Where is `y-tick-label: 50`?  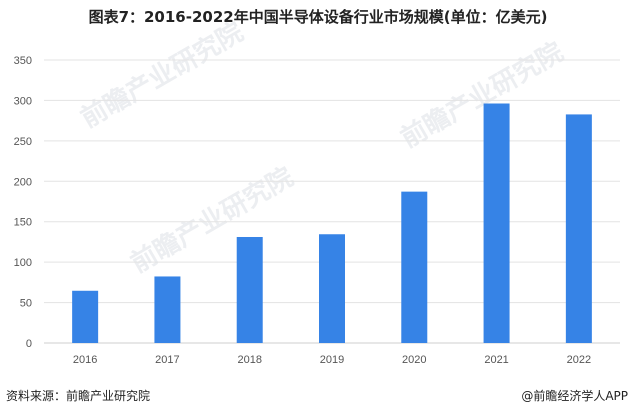
y-tick-label: 50 is located at coordinates (26, 304).